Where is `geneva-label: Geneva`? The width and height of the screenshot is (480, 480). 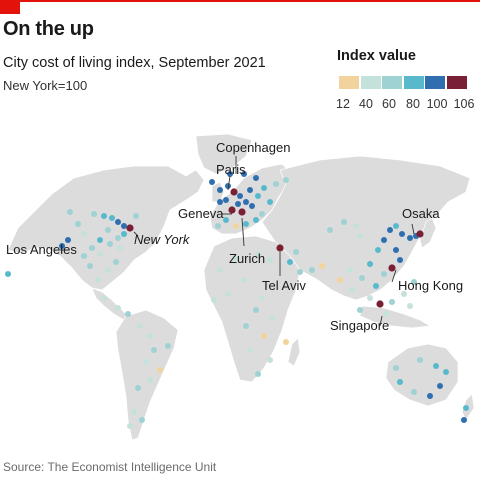 geneva-label: Geneva is located at coordinates (201, 213).